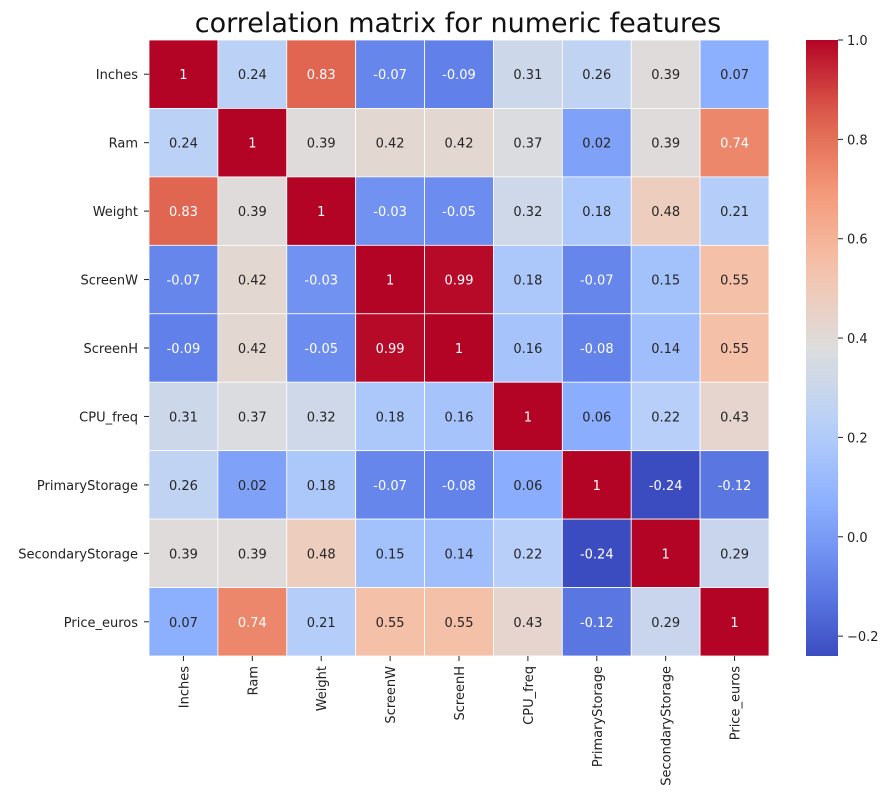 Image resolution: width=890 pixels, height=804 pixels. I want to click on cell-value-label: 0.43, so click(527, 623).